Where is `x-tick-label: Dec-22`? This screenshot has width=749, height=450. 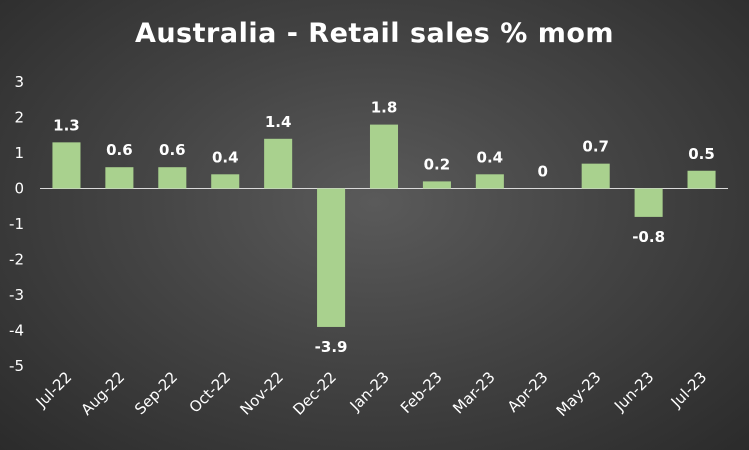 x-tick-label: Dec-22 is located at coordinates (314, 393).